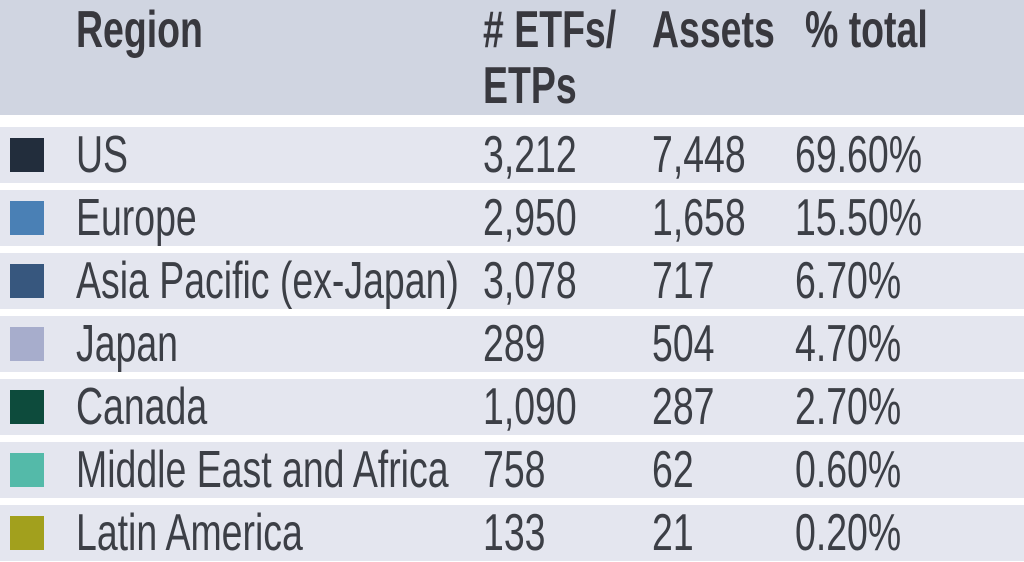  What do you see at coordinates (683, 281) in the screenshot?
I see `assets-value: 717` at bounding box center [683, 281].